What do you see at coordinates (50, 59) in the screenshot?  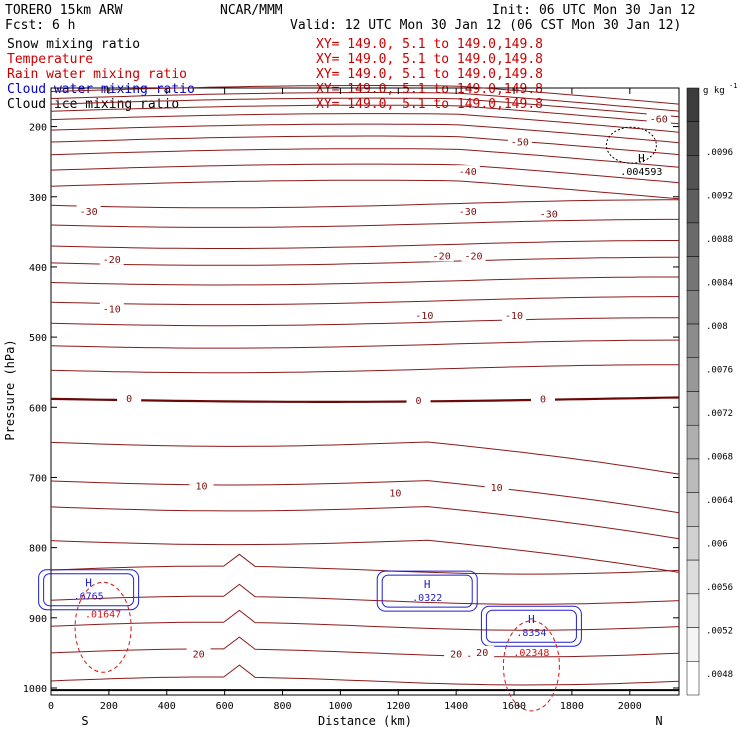 I see `legend-item-name: Temperature` at bounding box center [50, 59].